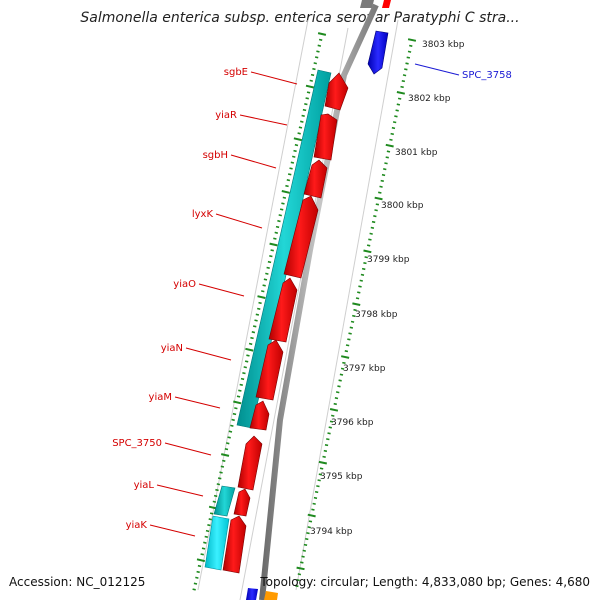  What do you see at coordinates (269, 370) in the screenshot?
I see `cds-yian` at bounding box center [269, 370].